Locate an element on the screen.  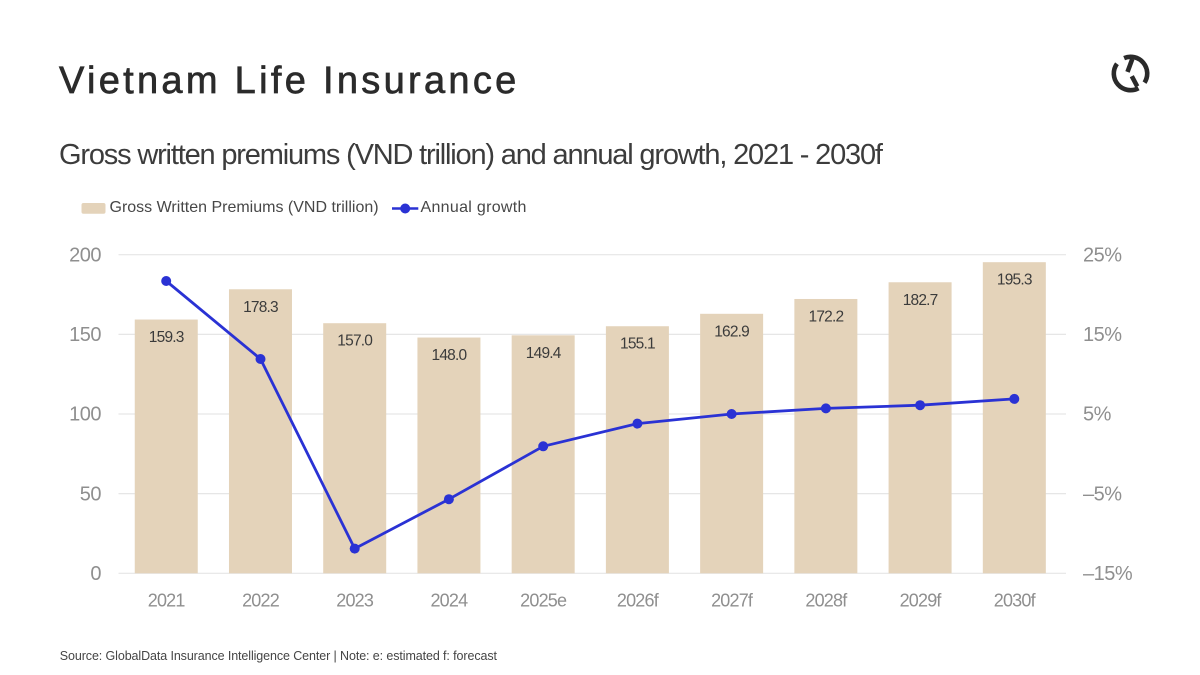
svg-text: –15% is located at coordinates (1108, 574).